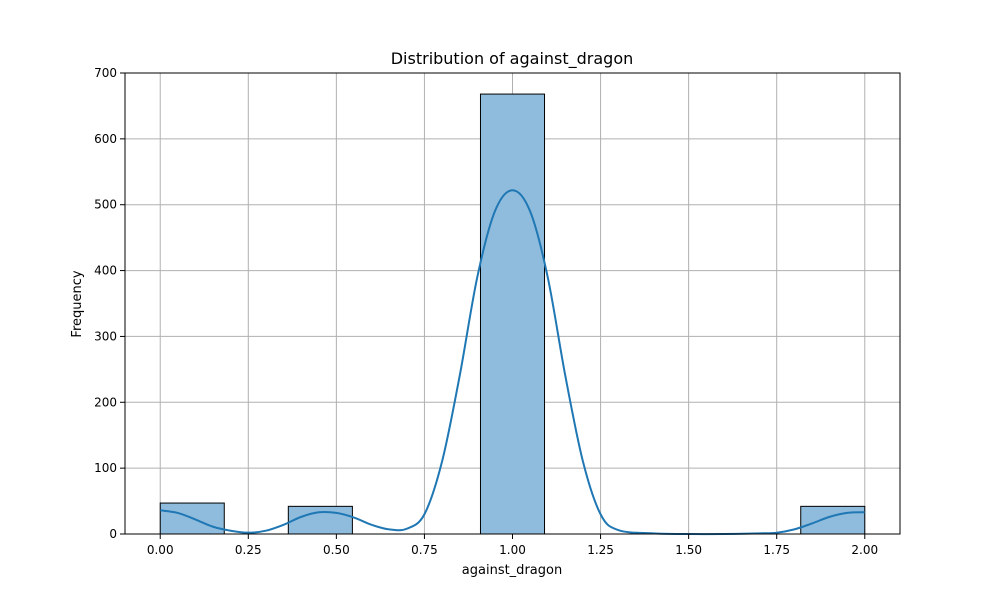 This screenshot has width=1000, height=604. What do you see at coordinates (512, 570) in the screenshot?
I see `x-axis-label: against_dragon` at bounding box center [512, 570].